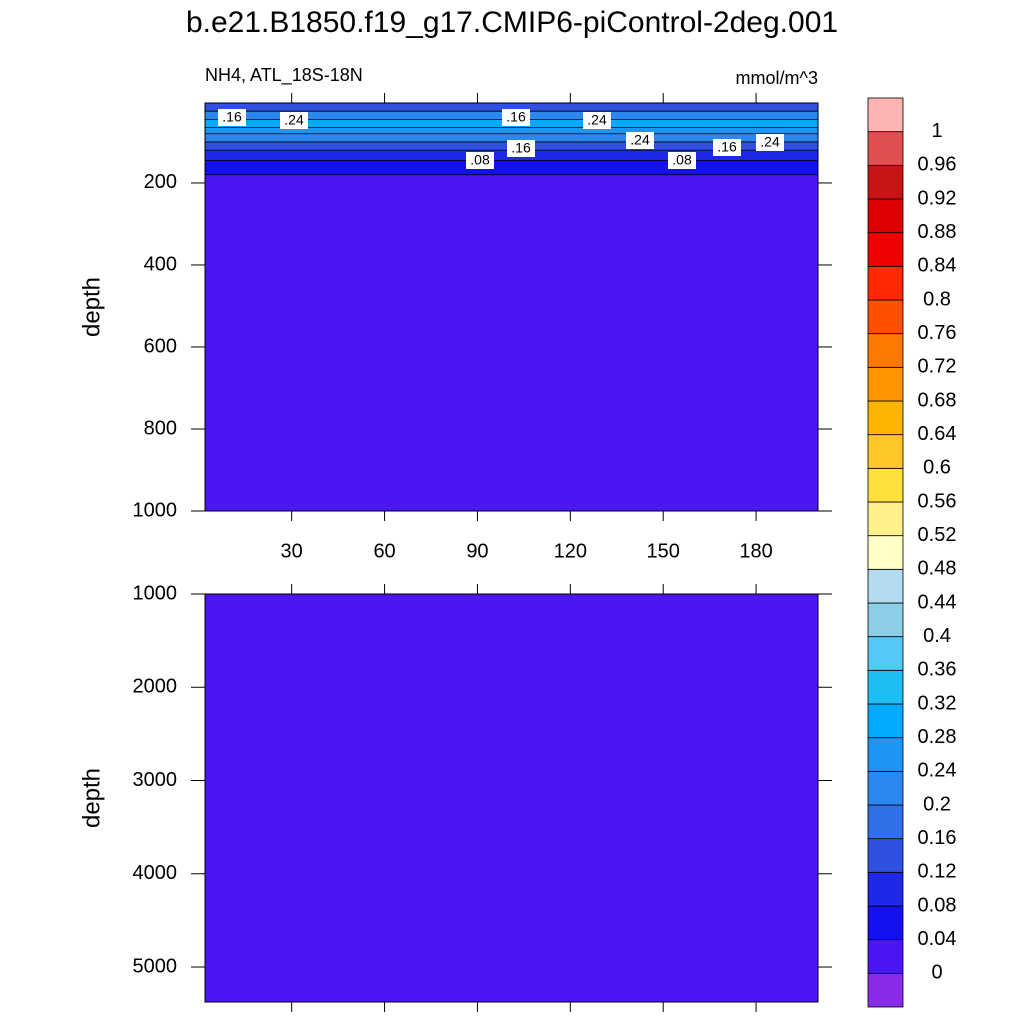 The height and width of the screenshot is (1024, 1024). Describe the element at coordinates (937, 333) in the screenshot. I see `colorbar-label: 0.76` at that location.